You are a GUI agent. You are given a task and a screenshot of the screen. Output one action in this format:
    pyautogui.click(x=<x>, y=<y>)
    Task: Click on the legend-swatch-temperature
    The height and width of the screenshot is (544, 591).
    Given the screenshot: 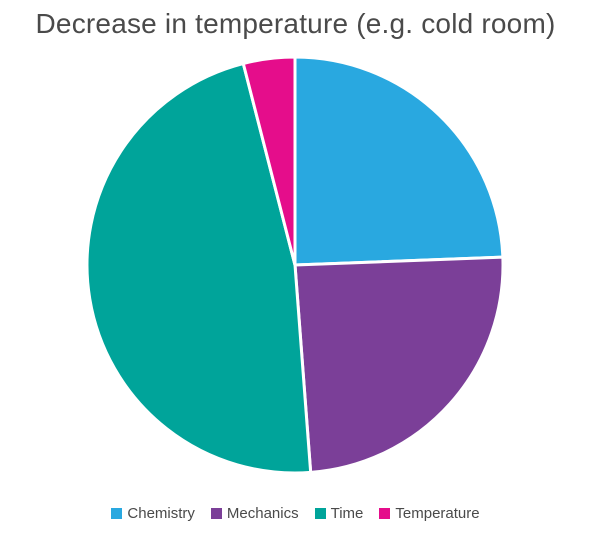 What is the action you would take?
    pyautogui.click(x=385, y=513)
    